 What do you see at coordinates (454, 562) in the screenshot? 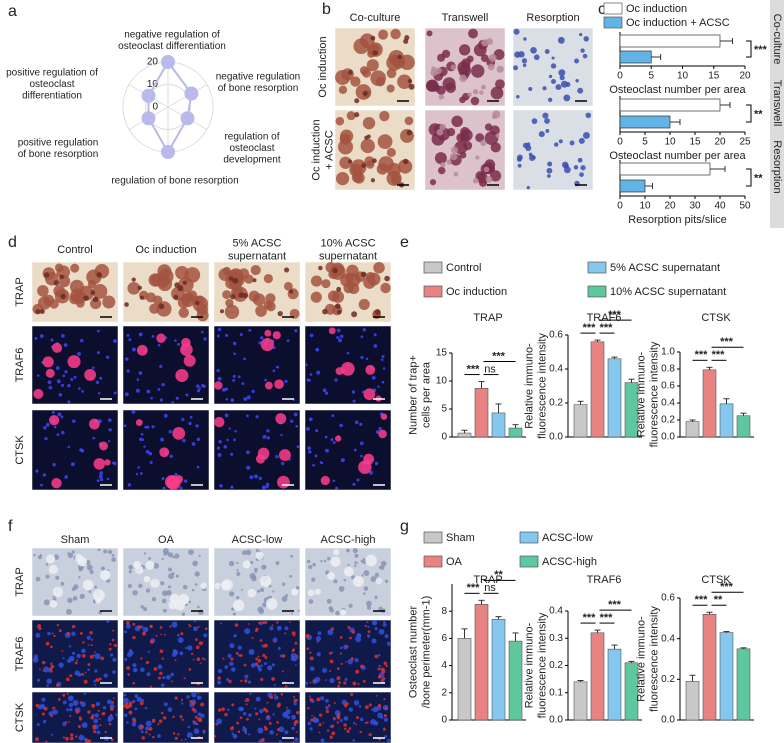
I see `legend-label: OA` at bounding box center [454, 562].